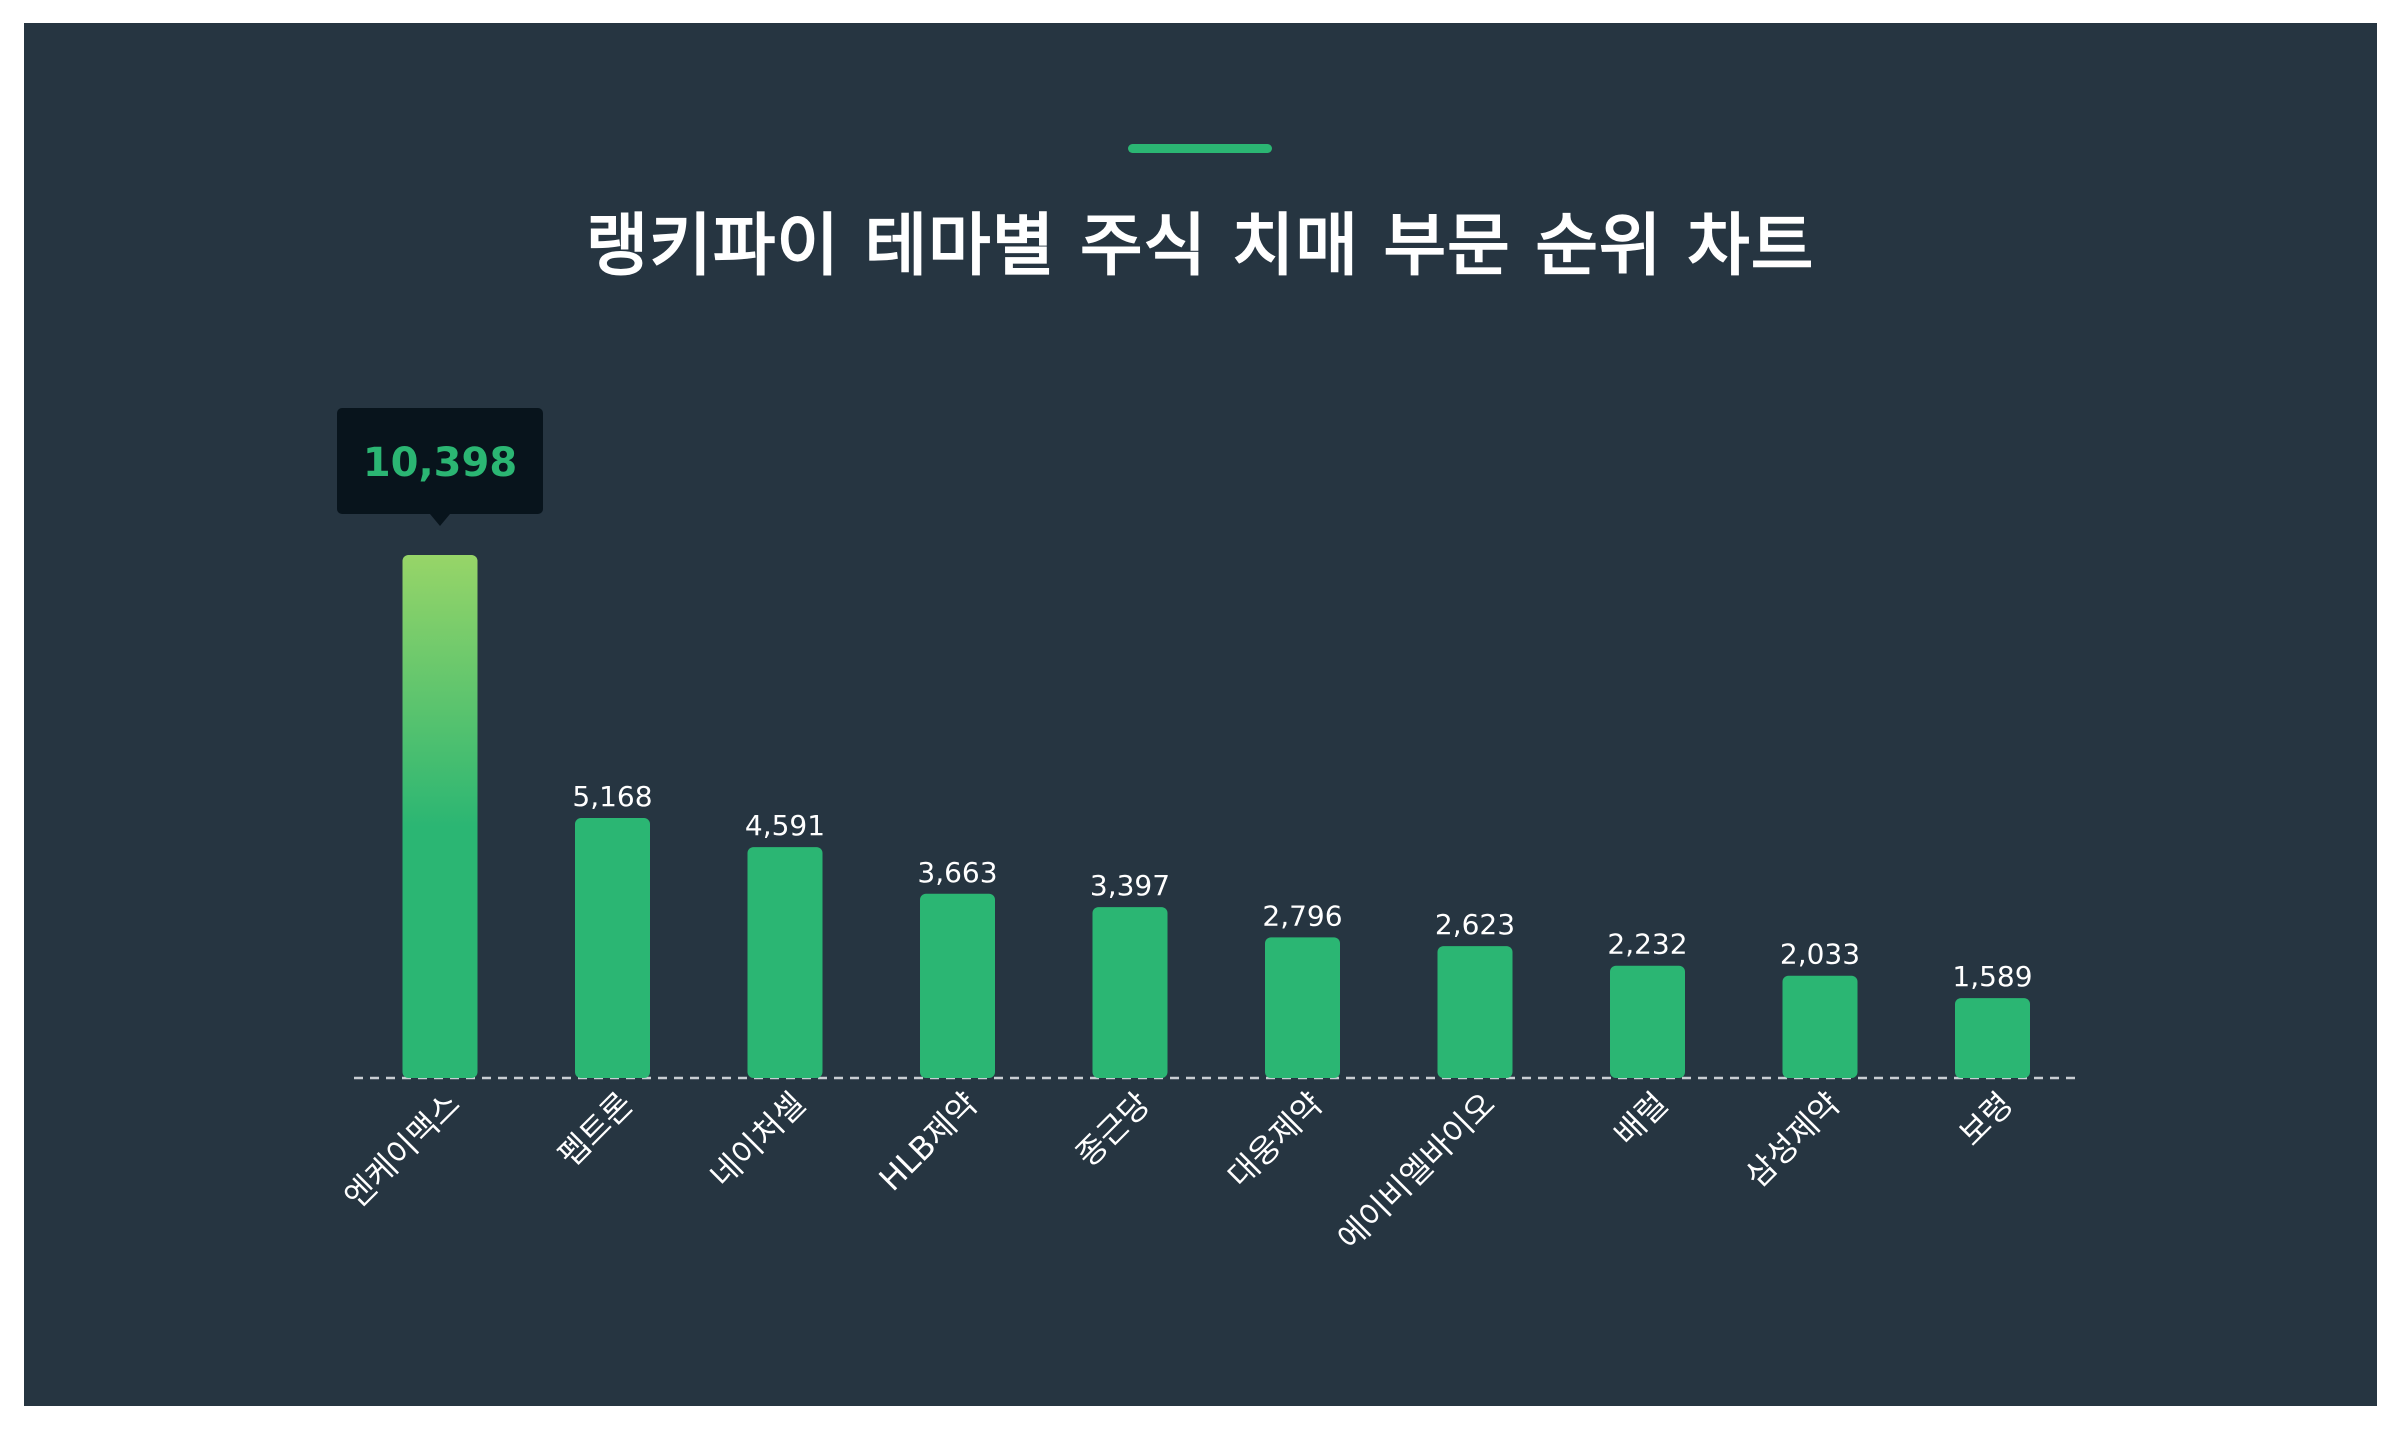 The image size is (2400, 1440). What do you see at coordinates (1130, 885) in the screenshot?
I see `value-label-5: 3,397` at bounding box center [1130, 885].